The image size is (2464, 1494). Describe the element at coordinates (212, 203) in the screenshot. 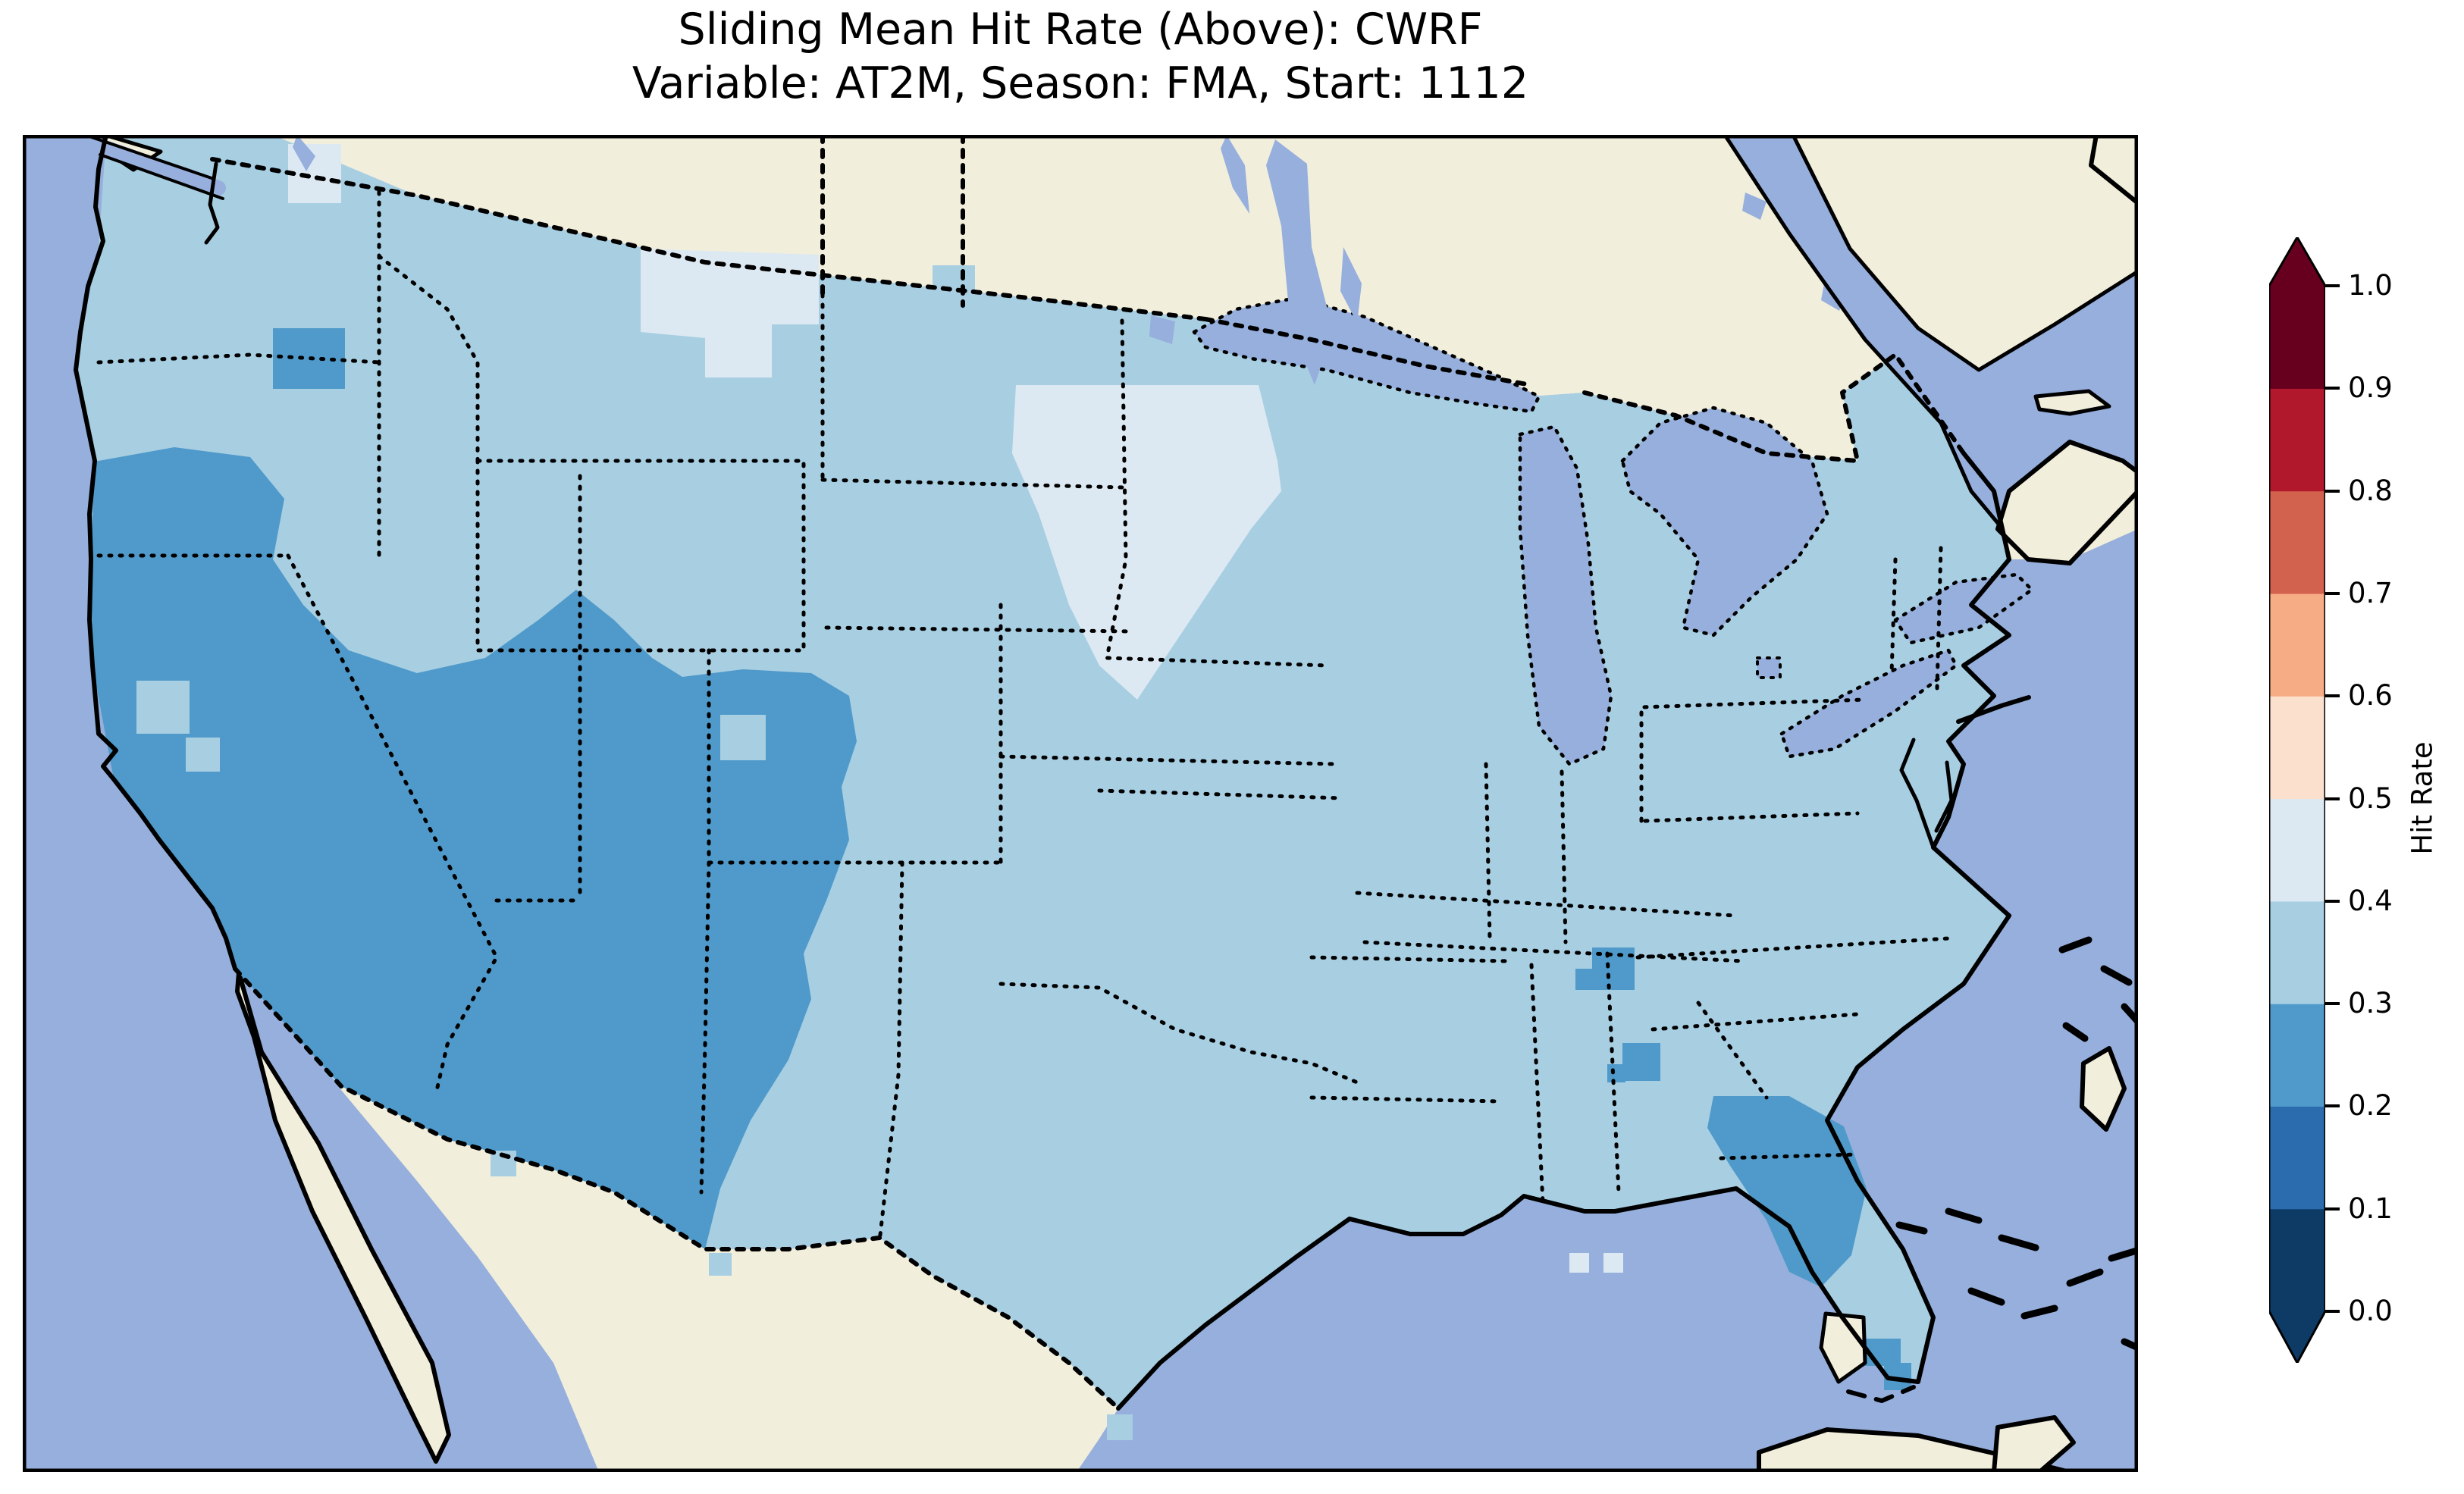

I see `coast-puget-sound` at that location.